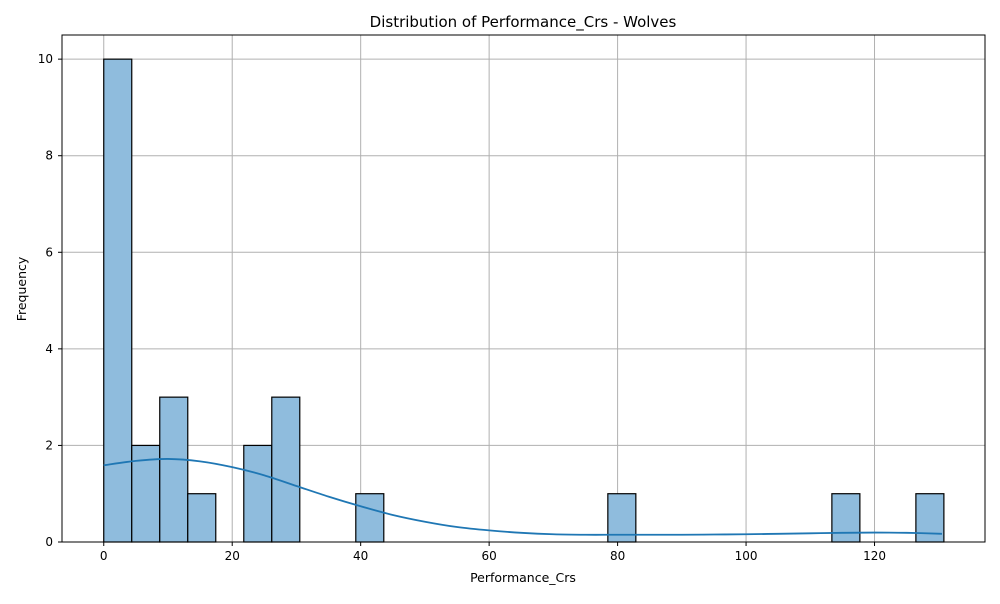 Image resolution: width=1000 pixels, height=604 pixels. Describe the element at coordinates (232, 556) in the screenshot. I see `x-tick-label: 20` at that location.